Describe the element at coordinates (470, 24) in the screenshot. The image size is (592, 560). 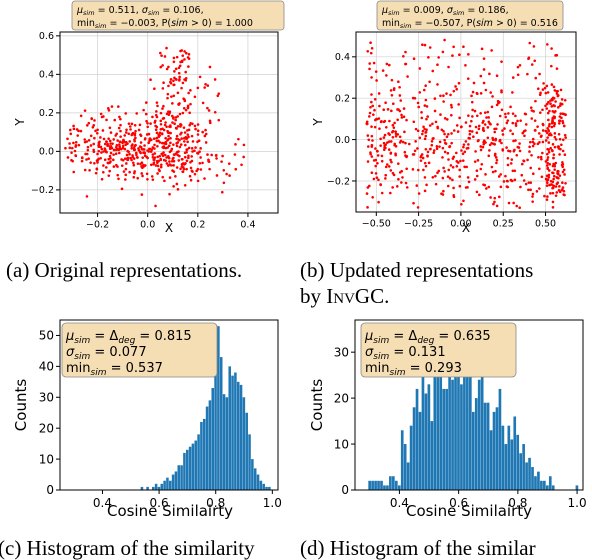
I see `annotation-b-line2: minsim = −0.507, P(sim > 0) = 0.516` at that location.